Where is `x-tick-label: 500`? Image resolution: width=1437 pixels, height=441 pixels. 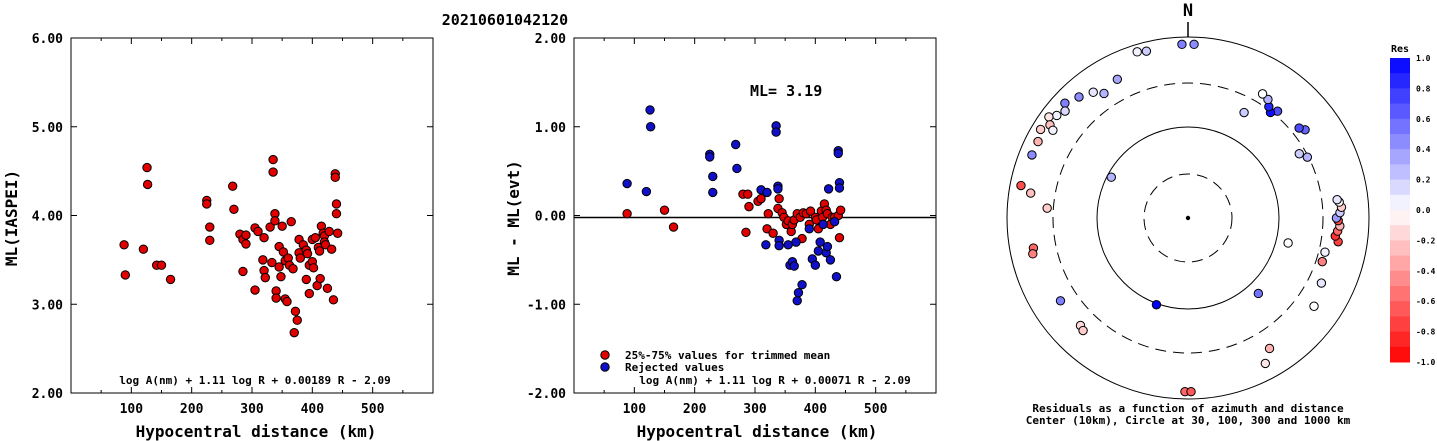
x-tick-label: 500 is located at coordinates (373, 409).